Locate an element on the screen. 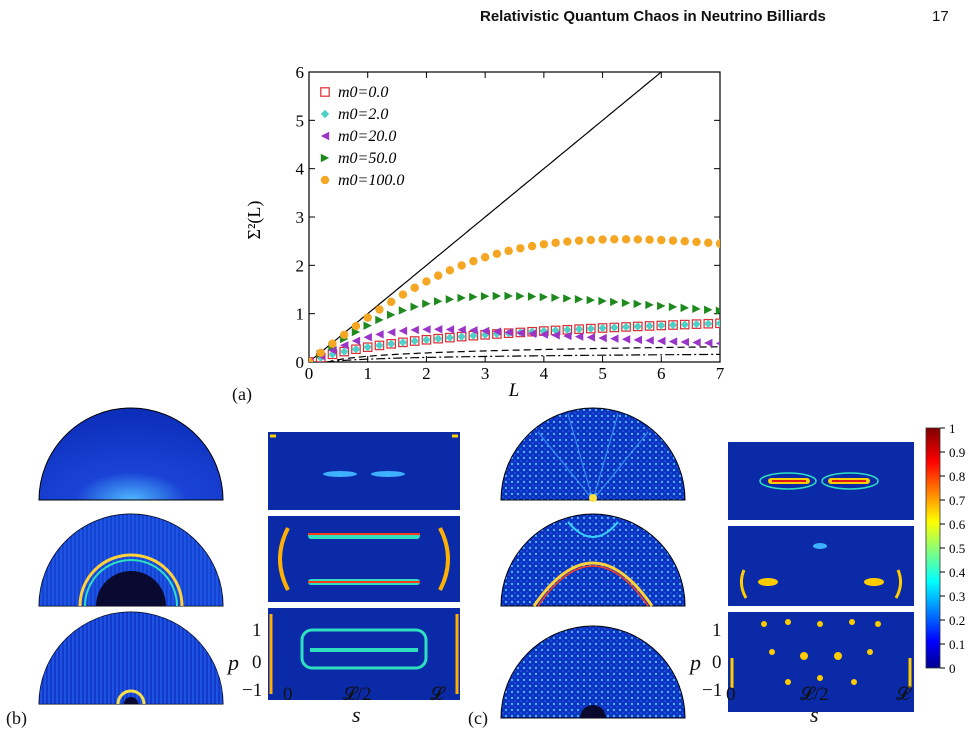 The width and height of the screenshot is (980, 735). gue-curve is located at coordinates (521, 357).